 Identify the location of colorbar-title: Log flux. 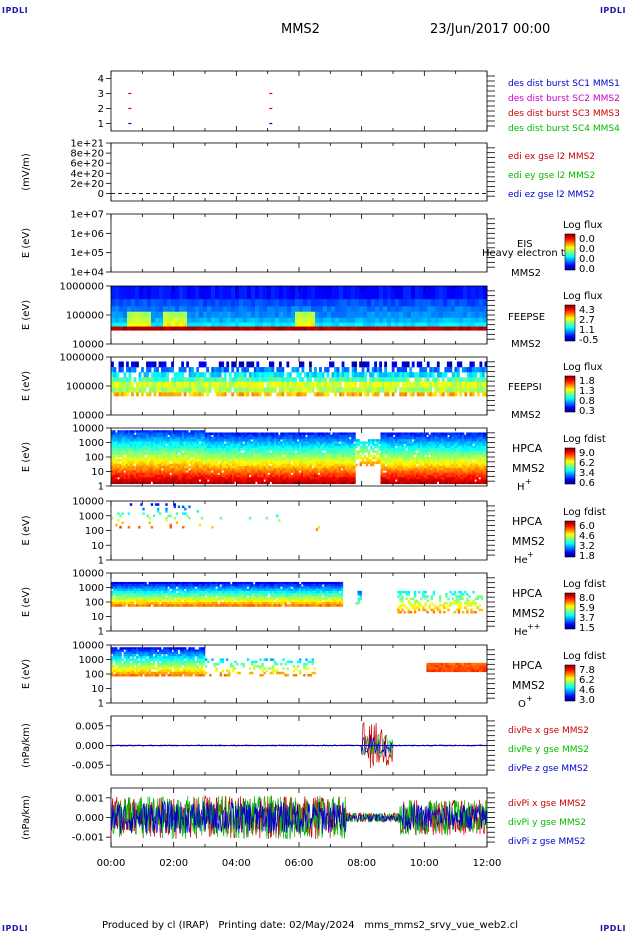
(583, 296).